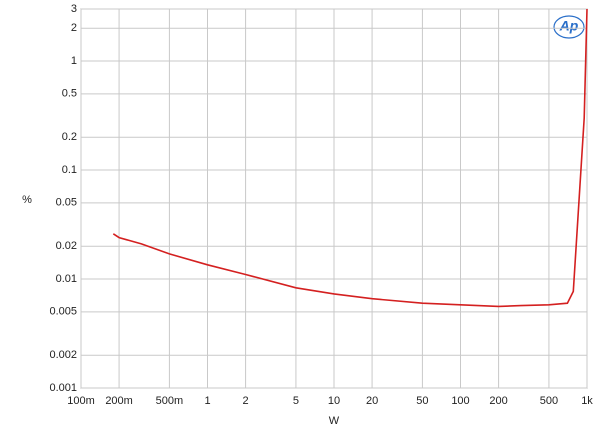  What do you see at coordinates (587, 401) in the screenshot?
I see `x-tick-label: 1k` at bounding box center [587, 401].